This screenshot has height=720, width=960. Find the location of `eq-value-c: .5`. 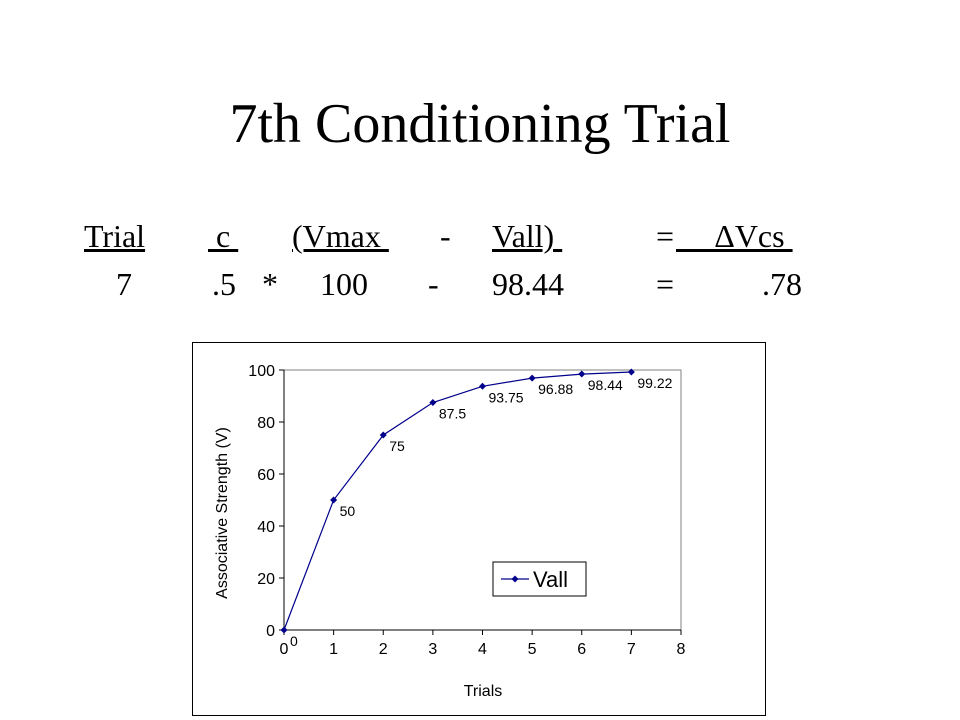

eq-value-c: .5 is located at coordinates (224, 284).